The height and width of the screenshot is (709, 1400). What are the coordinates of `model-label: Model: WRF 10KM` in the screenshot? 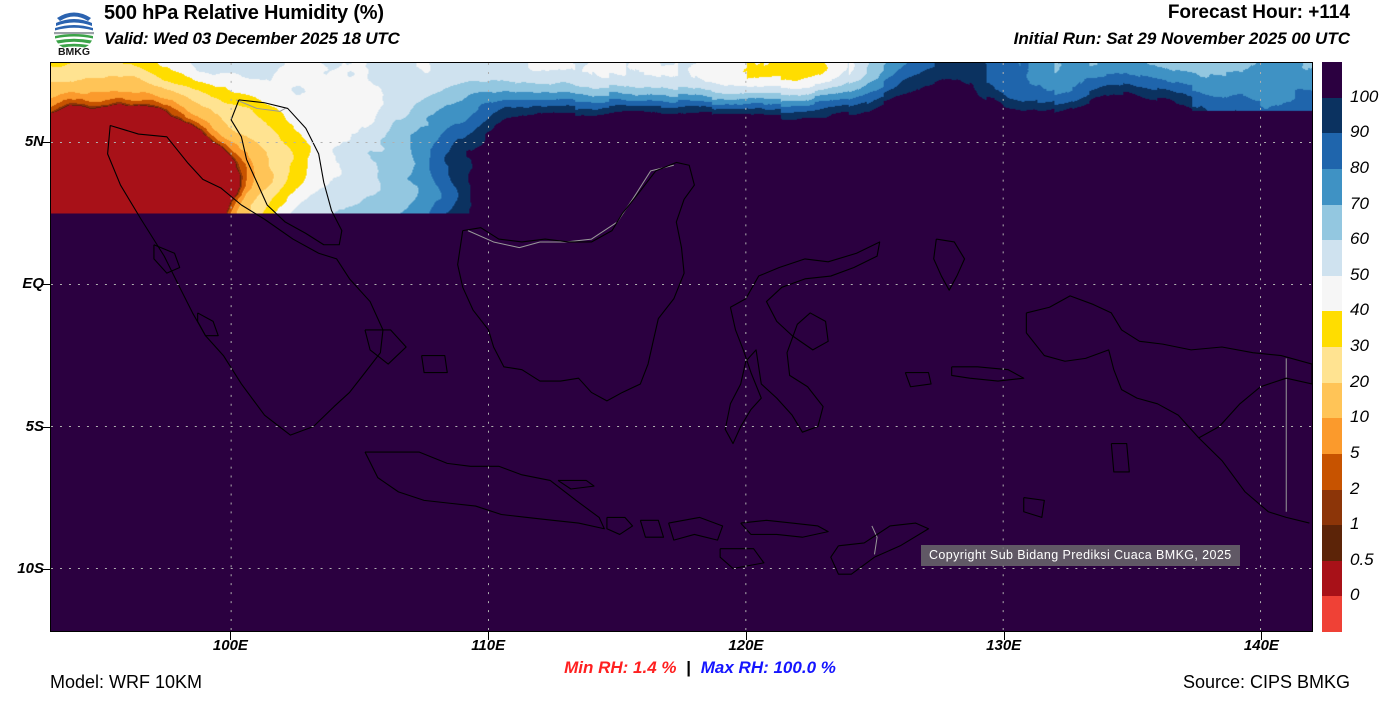 It's located at (126, 682).